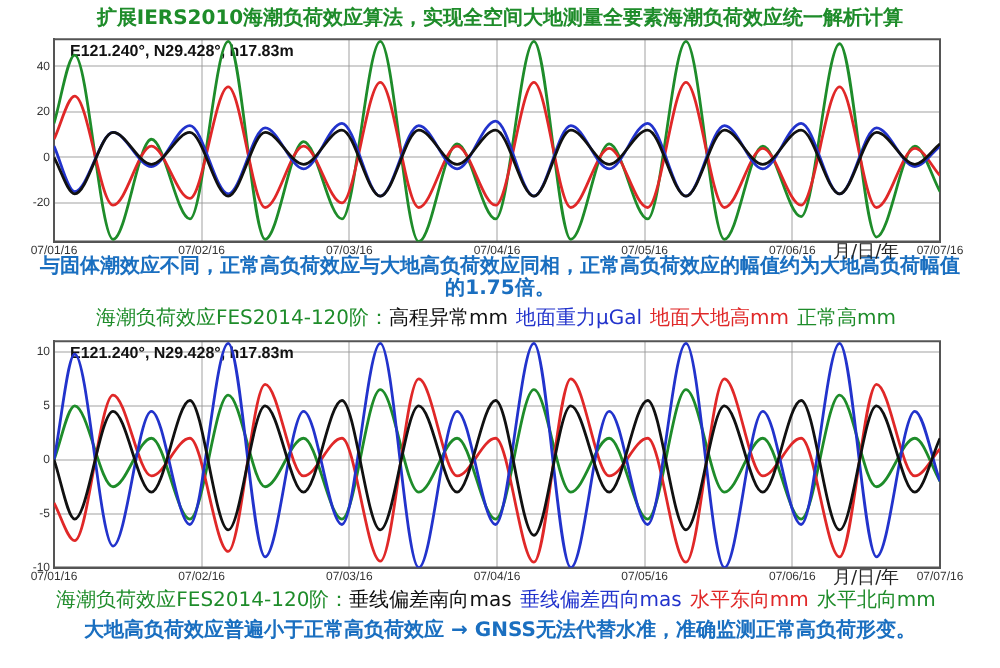  I want to click on text: 垂线偏差南向mas, so click(430, 601).